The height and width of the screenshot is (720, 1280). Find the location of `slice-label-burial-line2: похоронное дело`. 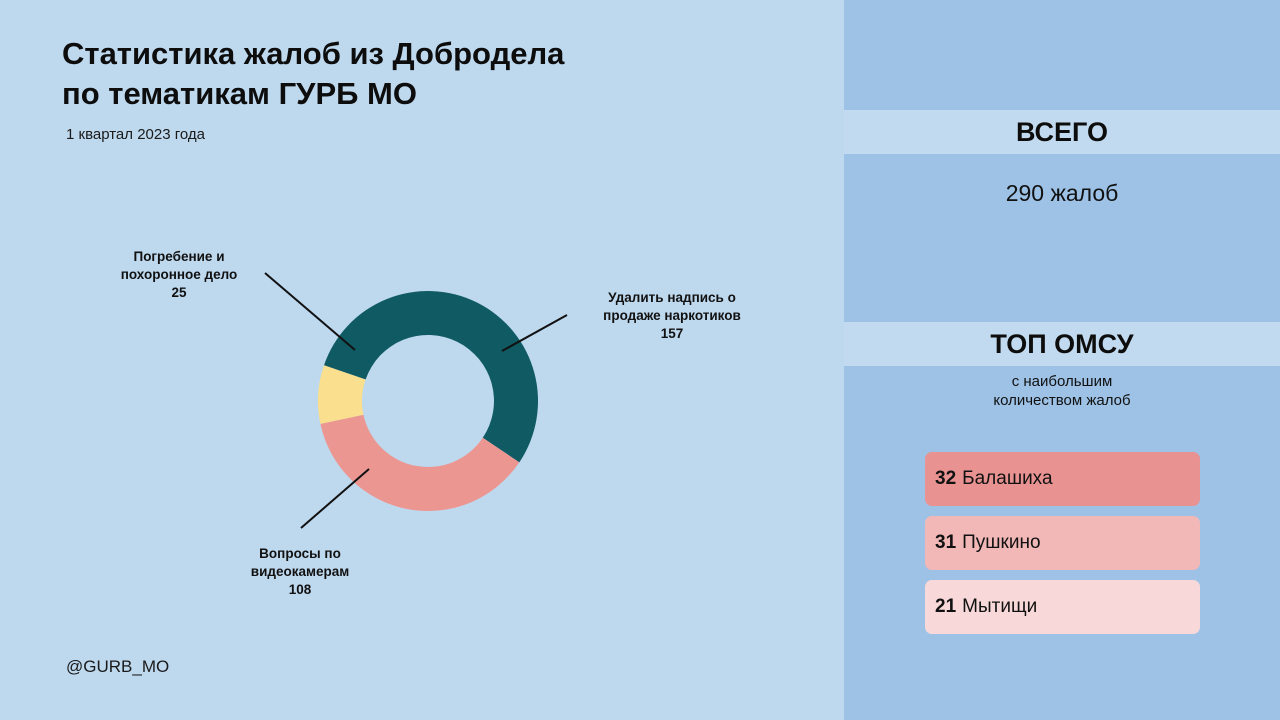

slice-label-burial-line2: похоронное дело is located at coordinates (179, 274).